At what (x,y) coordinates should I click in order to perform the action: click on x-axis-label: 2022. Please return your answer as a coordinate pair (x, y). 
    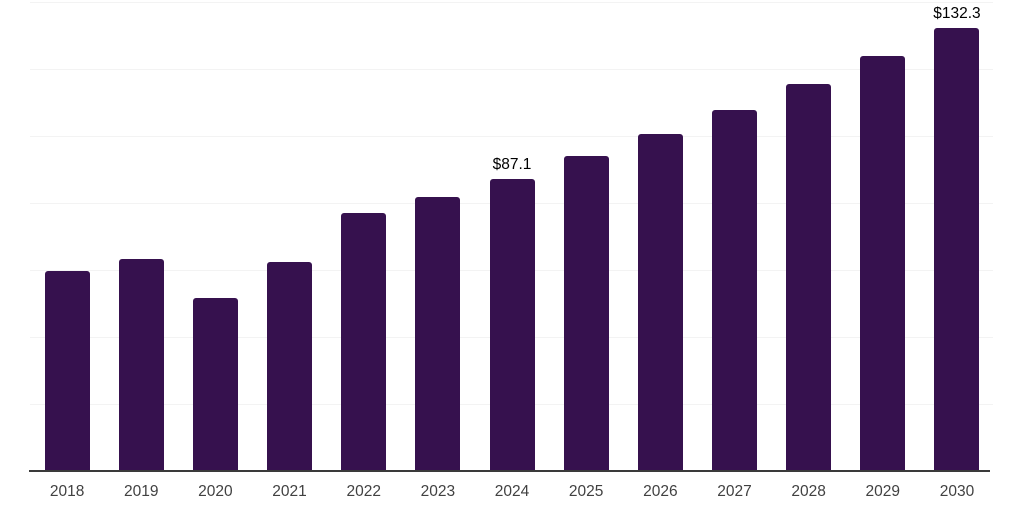
    Looking at the image, I should click on (363, 491).